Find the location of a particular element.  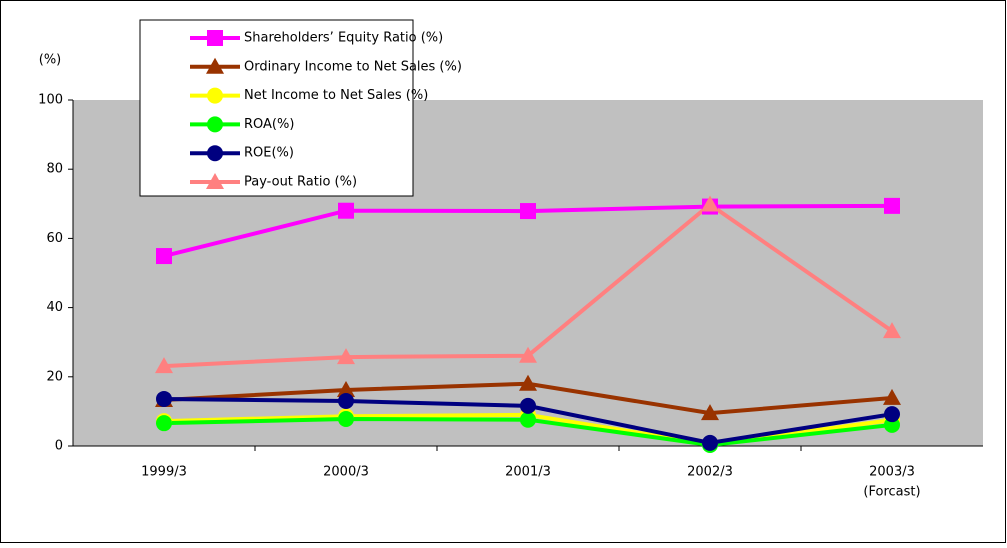

legend-label: Pay-out Ratio (%) is located at coordinates (300, 182).